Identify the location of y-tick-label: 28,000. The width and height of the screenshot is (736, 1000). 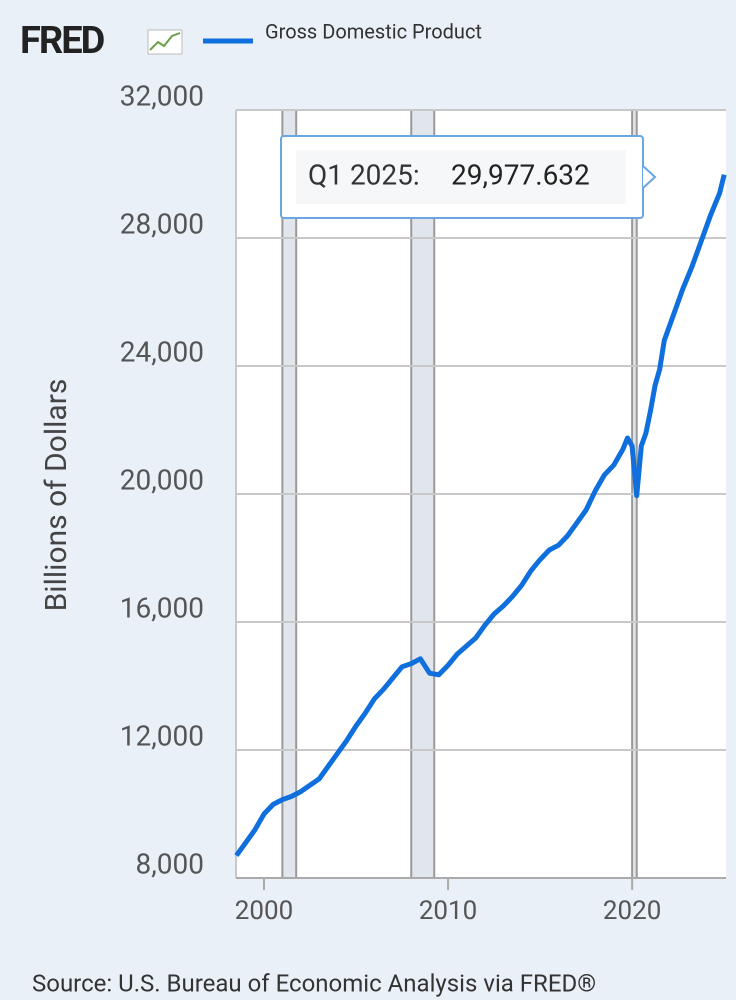
(162, 223).